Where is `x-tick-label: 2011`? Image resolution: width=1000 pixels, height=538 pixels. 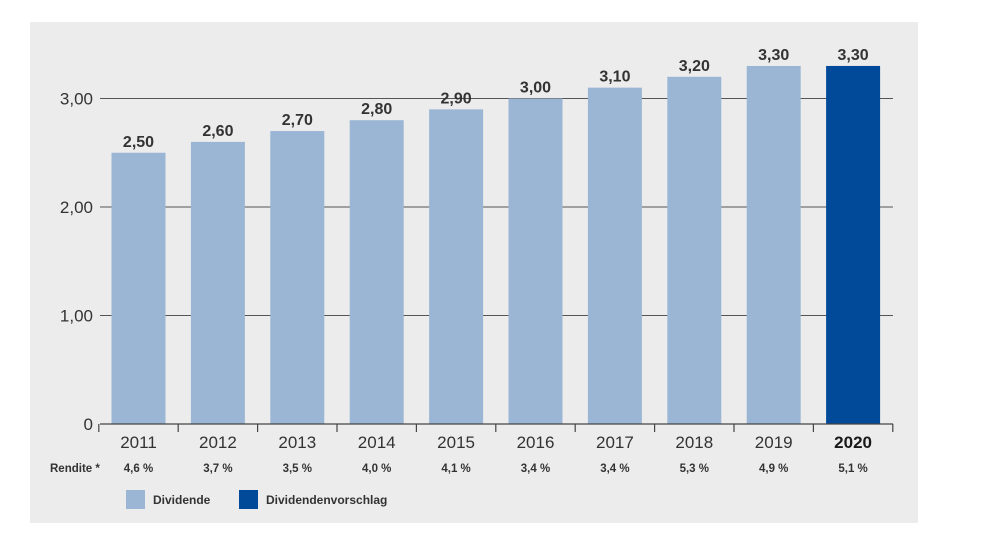 x-tick-label: 2011 is located at coordinates (138, 442).